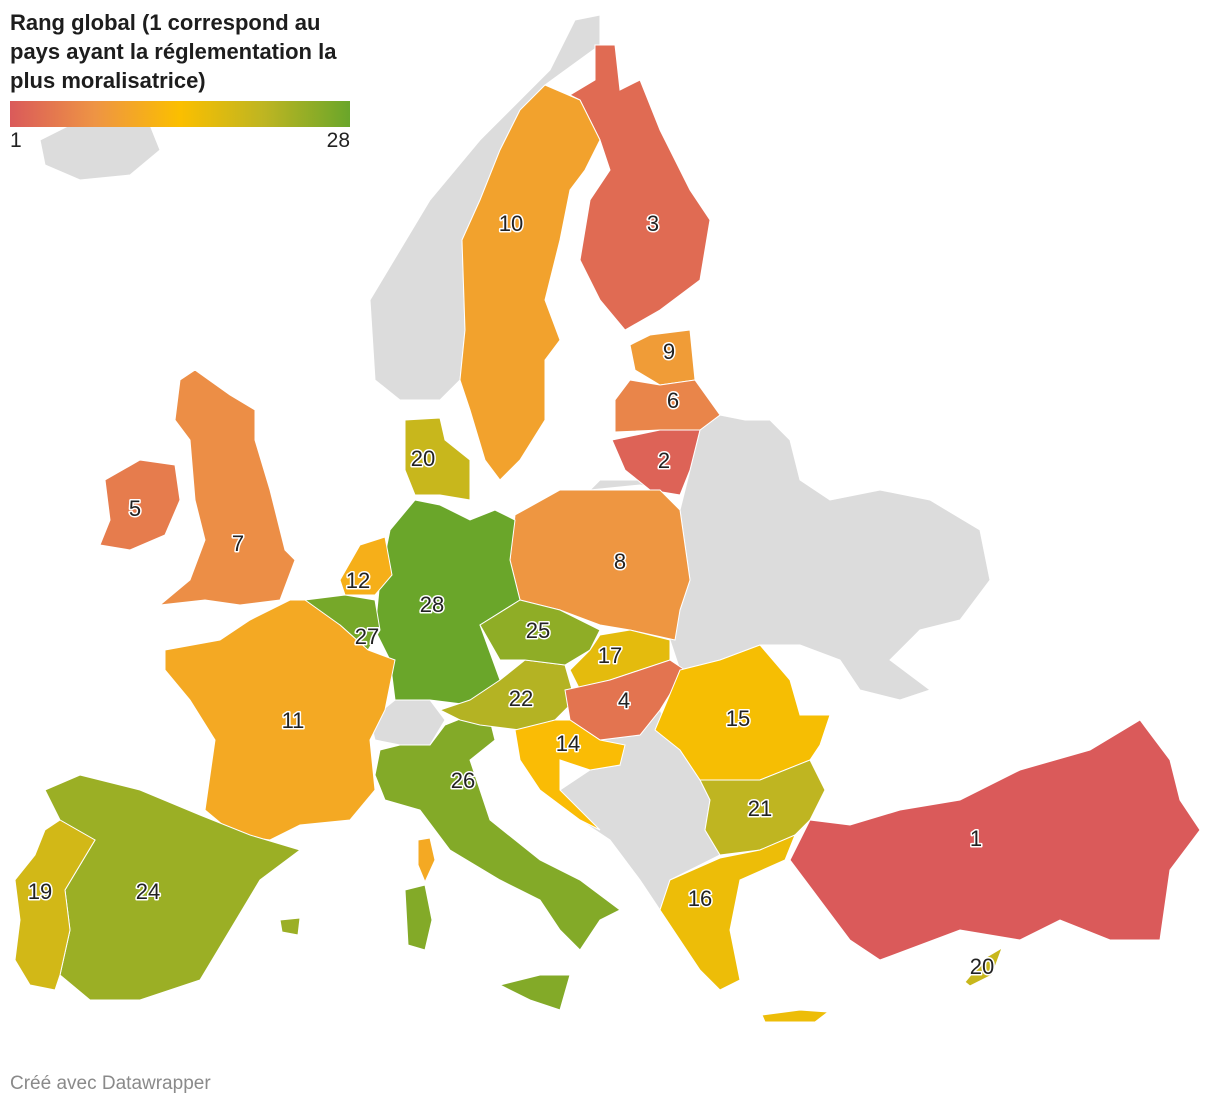  I want to click on country-rank-label: 10, so click(511, 223).